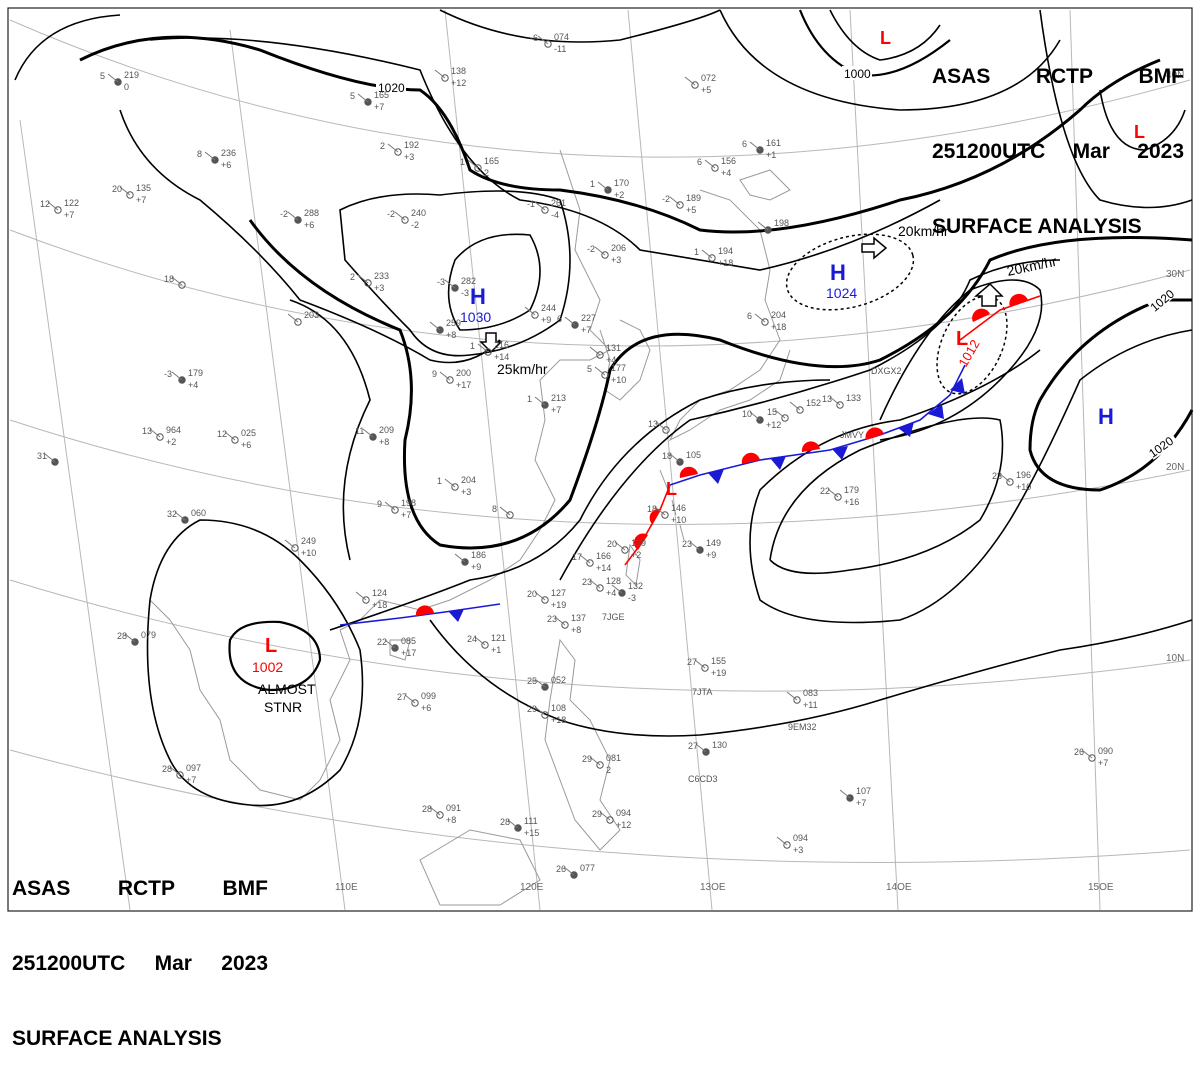 This screenshot has width=1200, height=1076. Describe the element at coordinates (228, 153) in the screenshot. I see `station-pressure: 236` at that location.